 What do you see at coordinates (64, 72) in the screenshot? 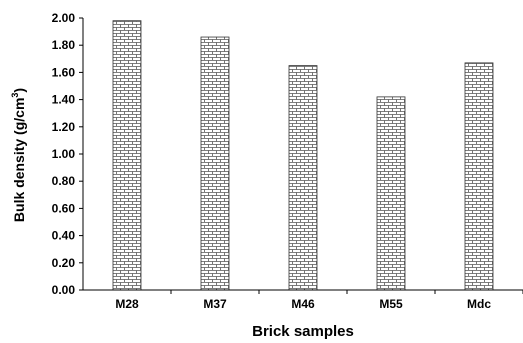
I see `y-tick-label: 1.60` at bounding box center [64, 72].